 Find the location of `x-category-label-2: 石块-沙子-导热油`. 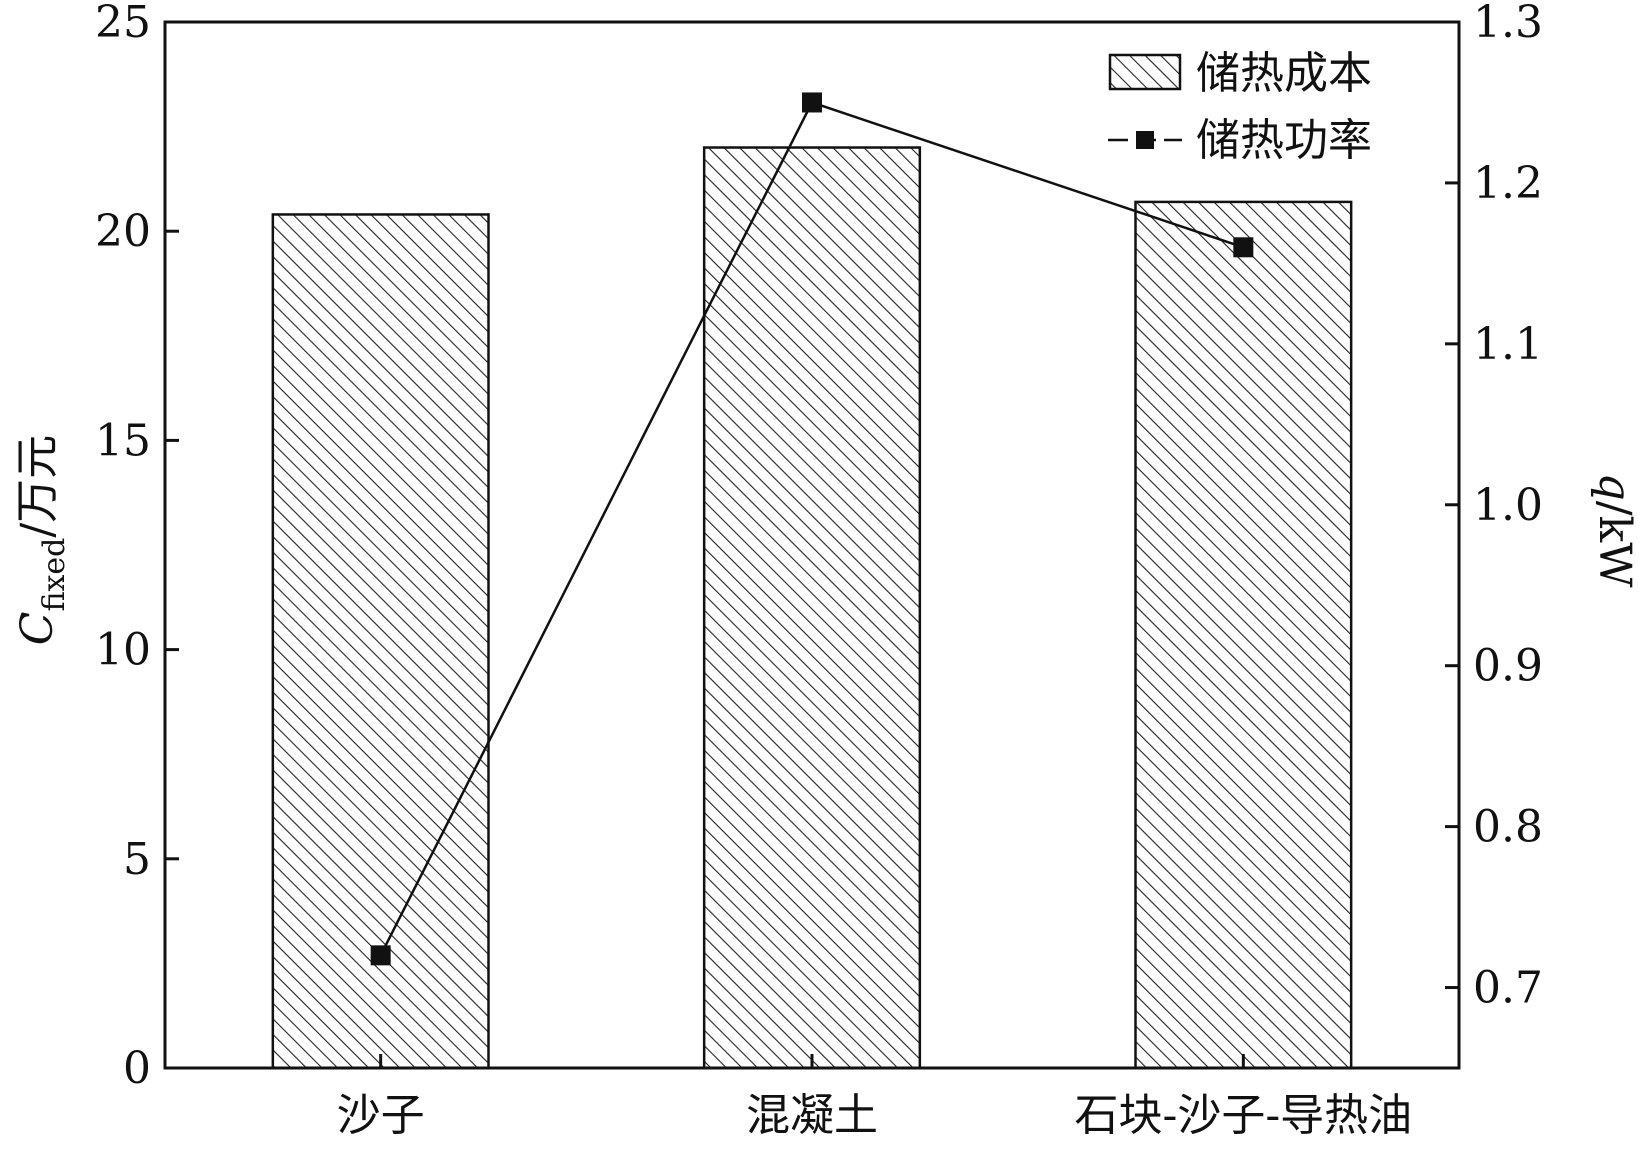

x-category-label-2: 石块-沙子-导热油 is located at coordinates (1243, 1115).